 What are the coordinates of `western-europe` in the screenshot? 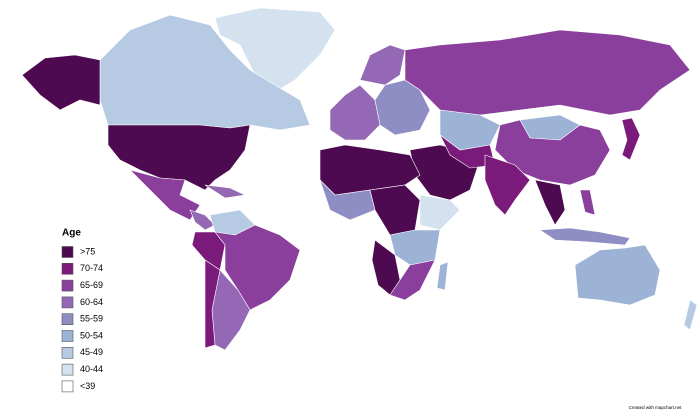 It's located at (355, 112).